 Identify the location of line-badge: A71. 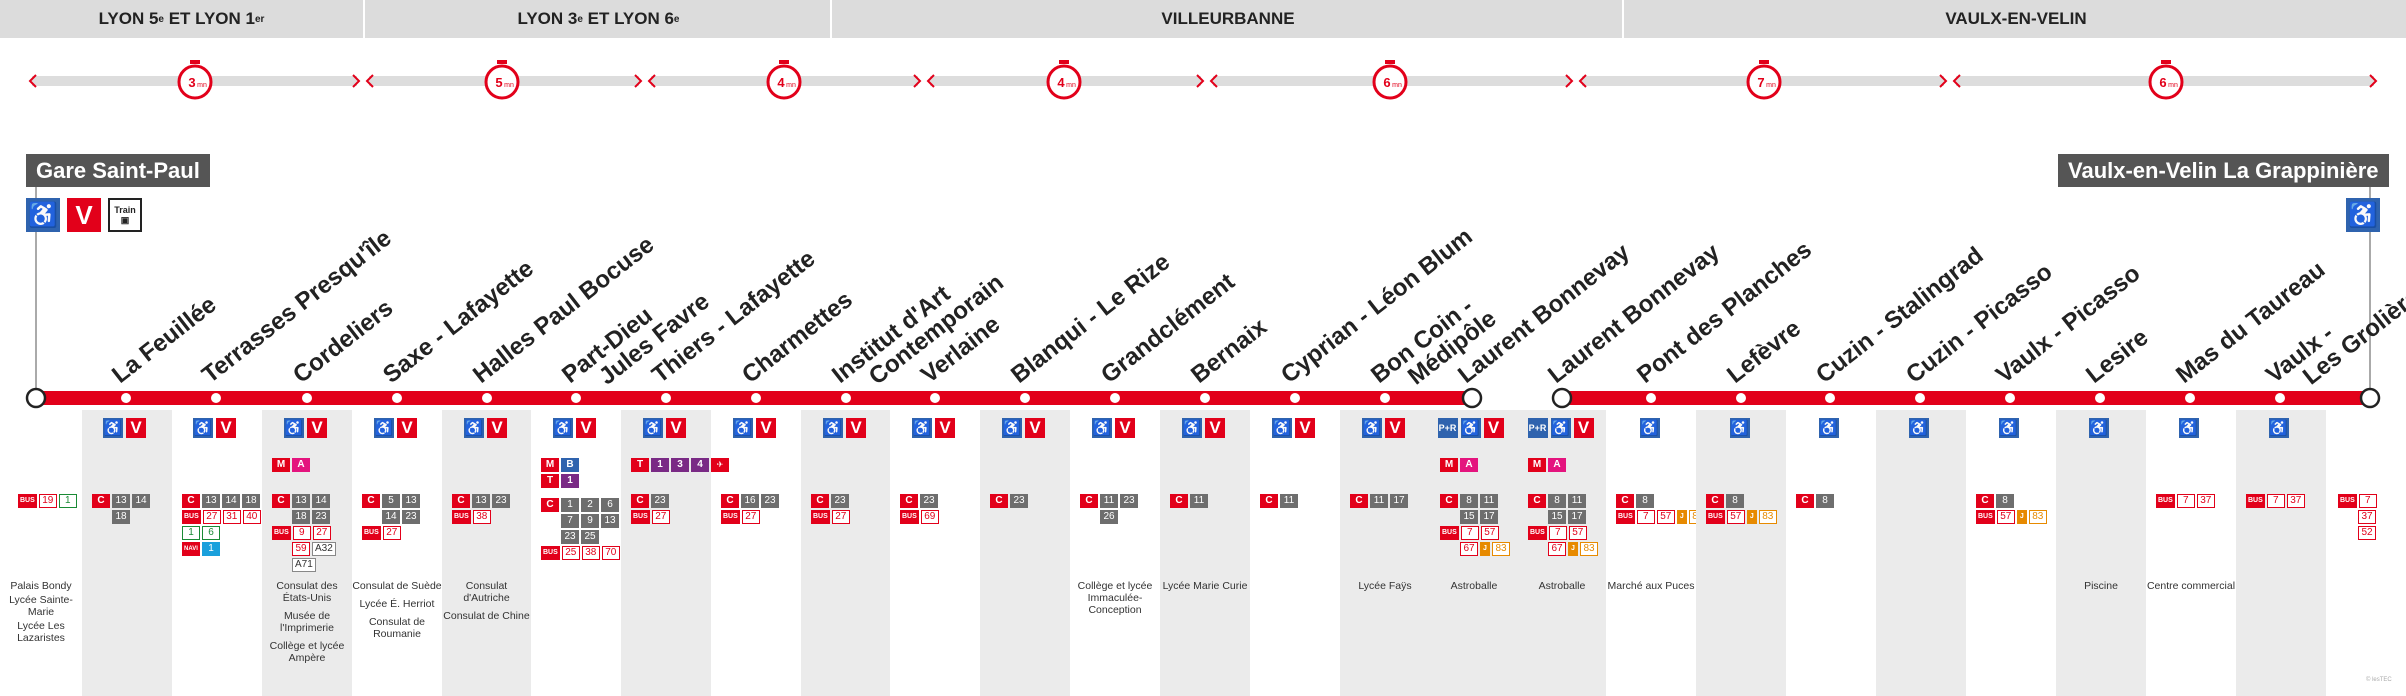
(304, 565).